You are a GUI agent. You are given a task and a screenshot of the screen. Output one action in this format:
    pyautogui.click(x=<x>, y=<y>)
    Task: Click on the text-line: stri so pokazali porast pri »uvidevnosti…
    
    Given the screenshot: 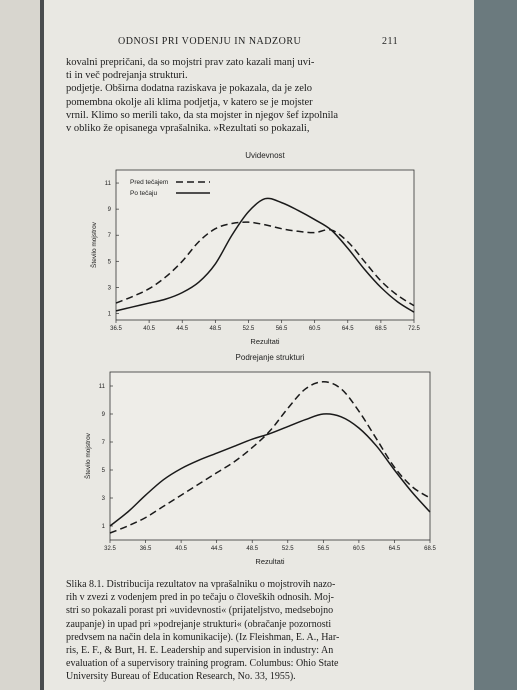 What is the action you would take?
    pyautogui.click(x=200, y=611)
    